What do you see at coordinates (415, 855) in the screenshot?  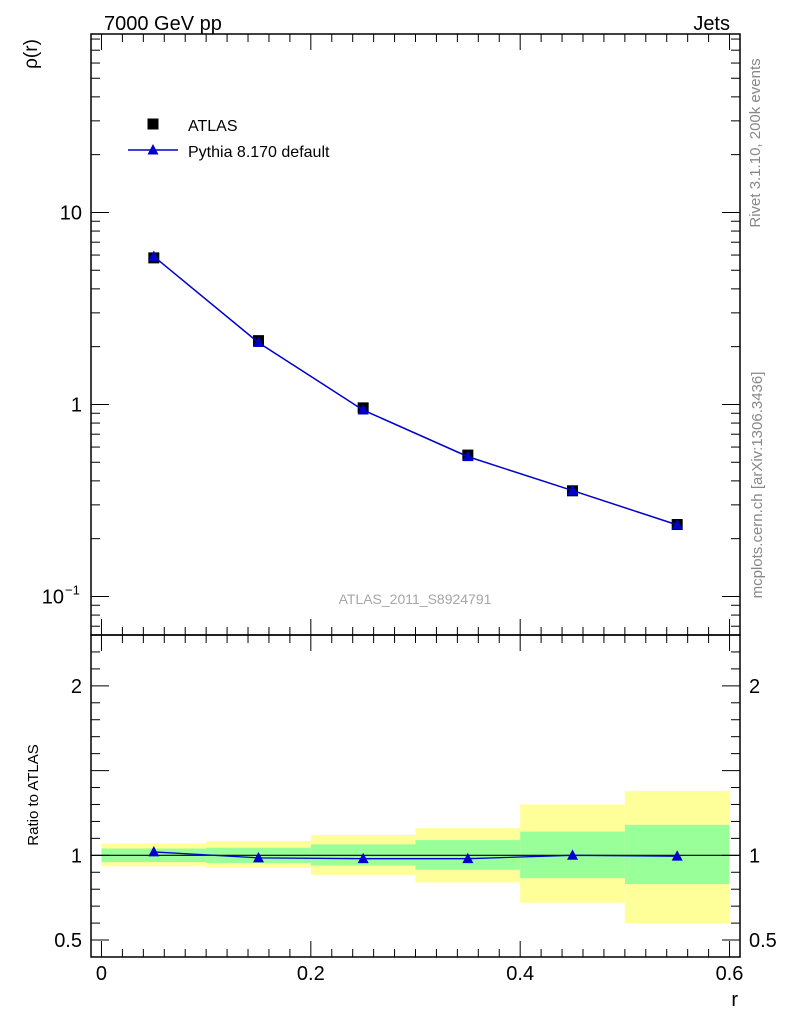 I see `ratio-pythia-line` at bounding box center [415, 855].